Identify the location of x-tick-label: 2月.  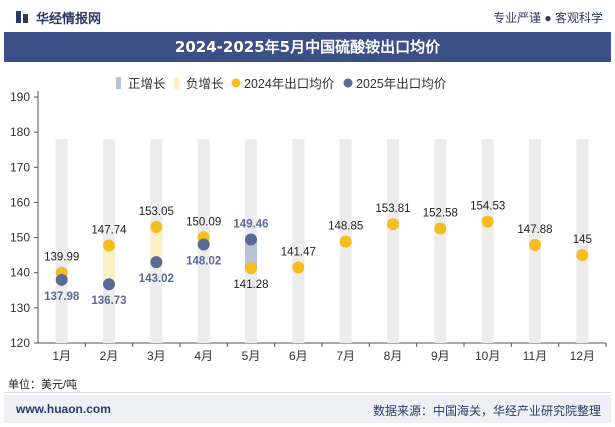
(109, 356).